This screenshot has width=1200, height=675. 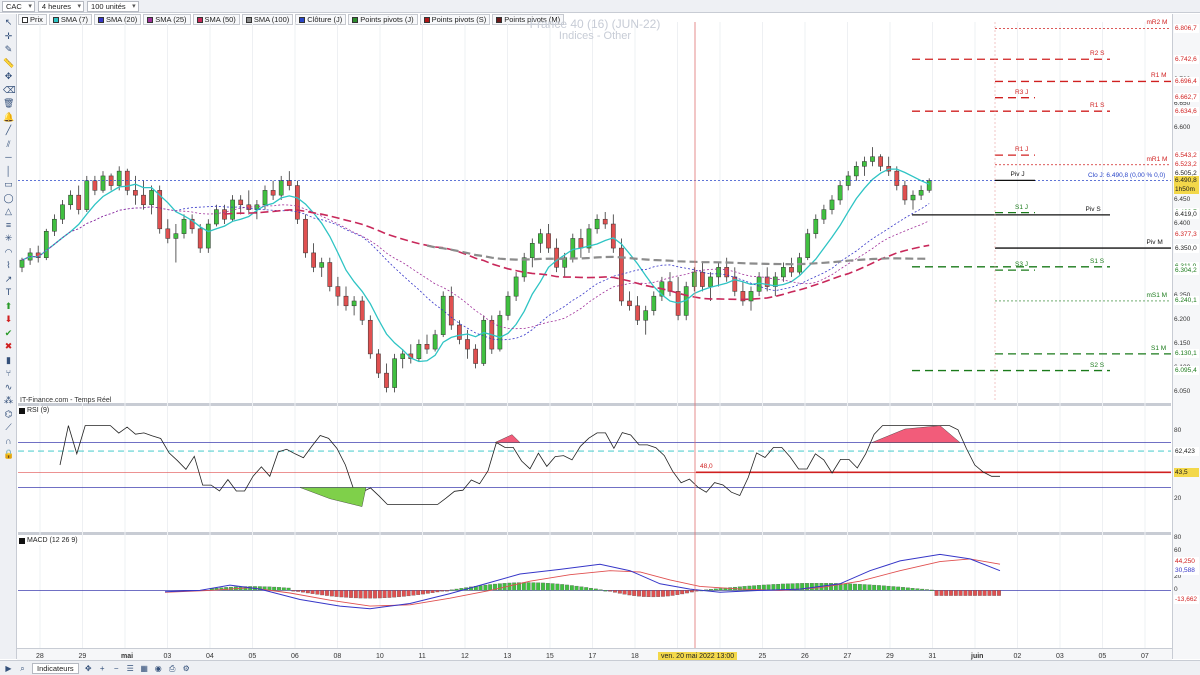 I want to click on time-axis-label: 07, so click(x=1145, y=656).